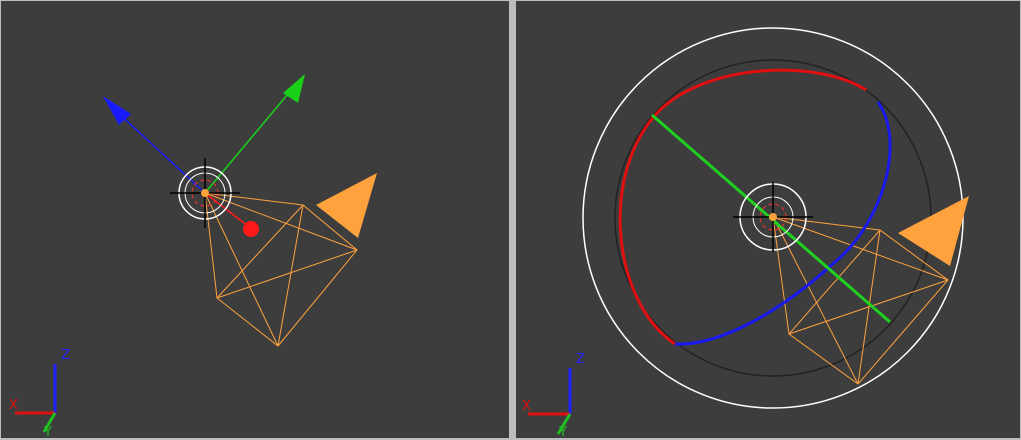  What do you see at coordinates (294, 88) in the screenshot?
I see `gizmo-y-arrow` at bounding box center [294, 88].